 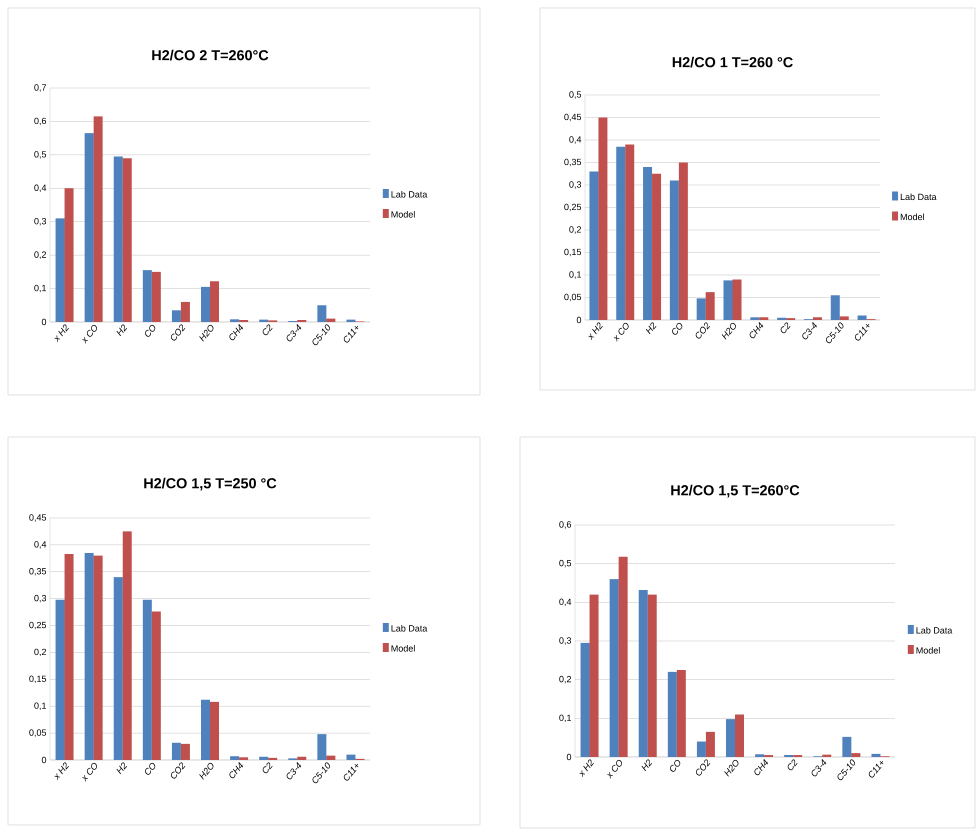 What do you see at coordinates (210, 55) in the screenshot?
I see `chart-title: H2/CO 2 T=260°C` at bounding box center [210, 55].